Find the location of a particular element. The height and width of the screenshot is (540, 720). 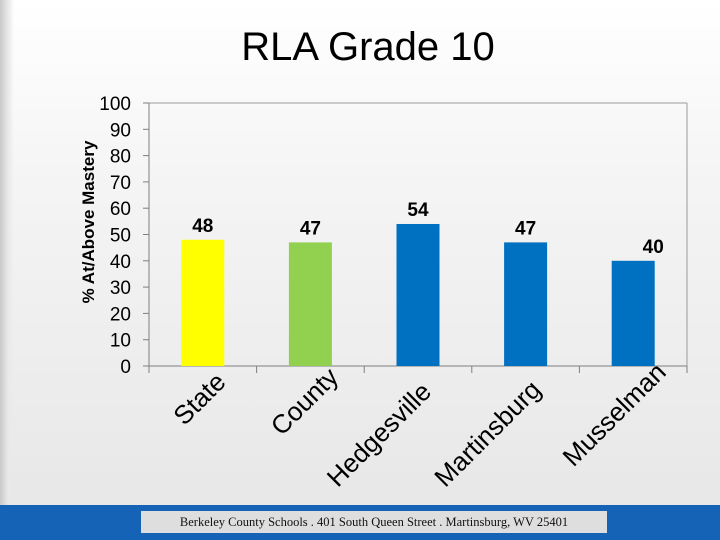

x-category-label: Hedgesville is located at coordinates (379, 434).